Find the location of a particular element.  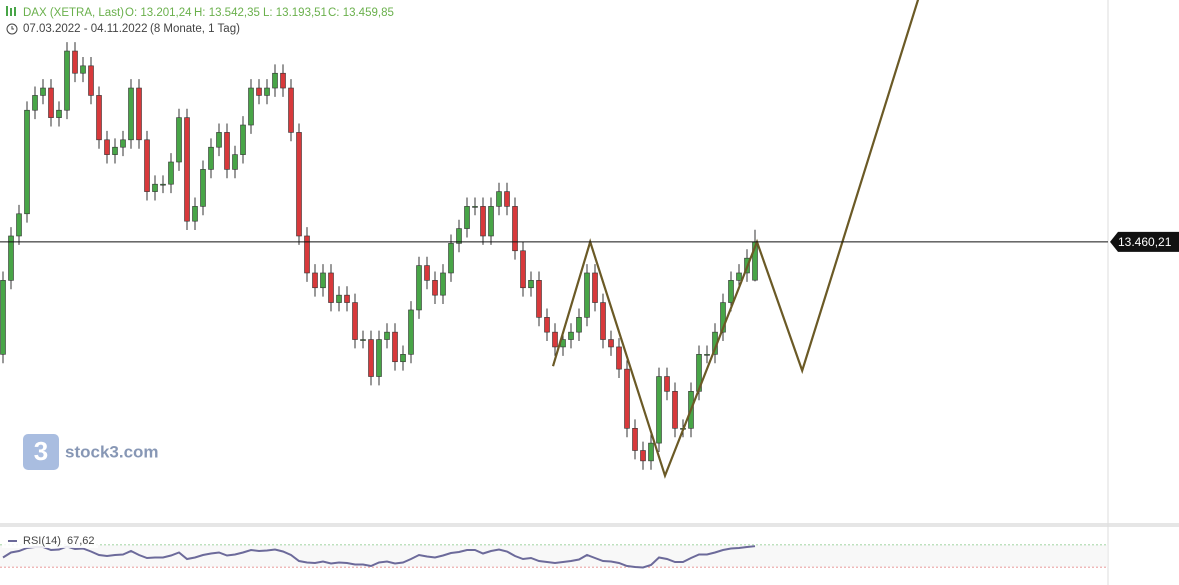

logo-icon-text: 3 is located at coordinates (41, 451).